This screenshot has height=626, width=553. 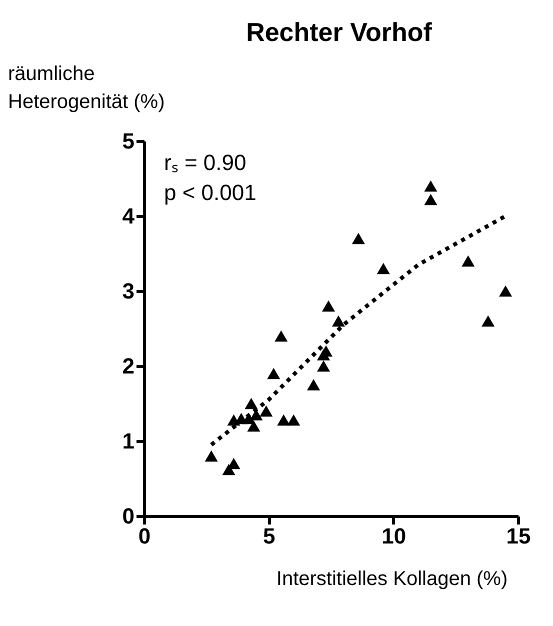 I want to click on y-tick-label: 0, so click(x=128, y=516).